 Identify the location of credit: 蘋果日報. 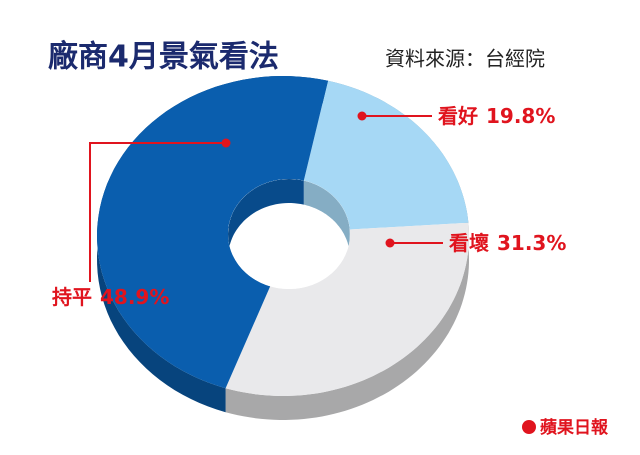
(574, 427).